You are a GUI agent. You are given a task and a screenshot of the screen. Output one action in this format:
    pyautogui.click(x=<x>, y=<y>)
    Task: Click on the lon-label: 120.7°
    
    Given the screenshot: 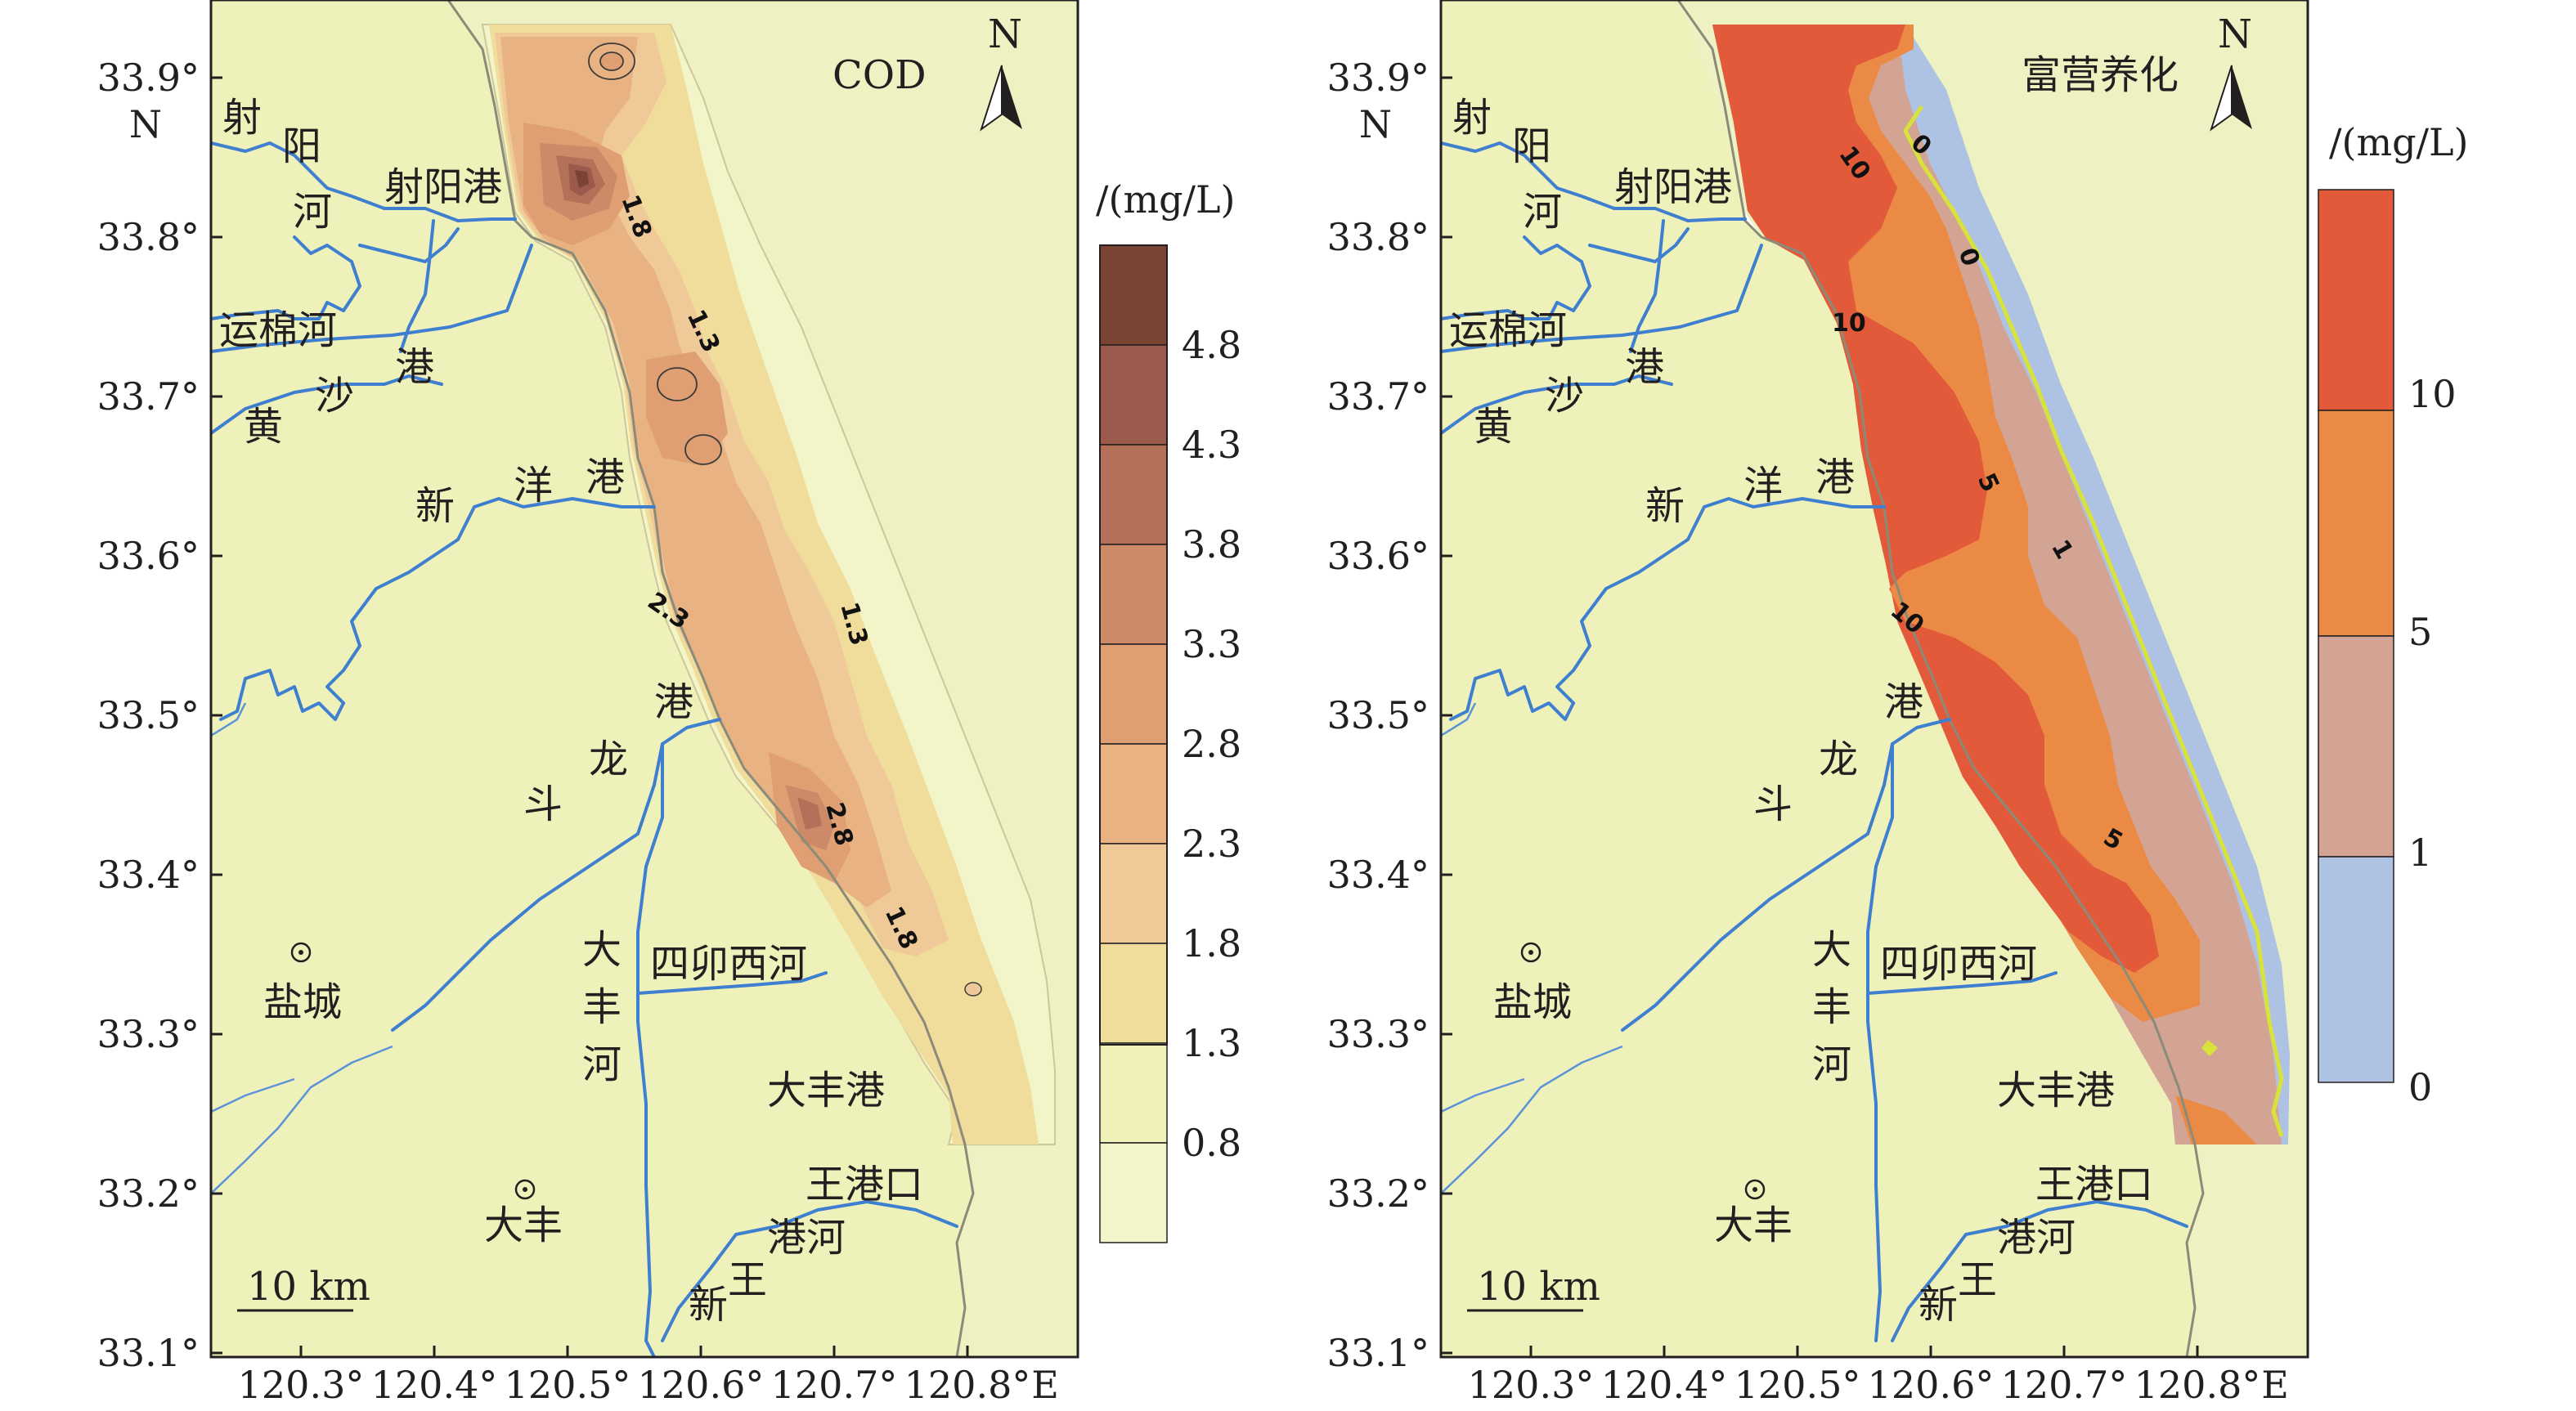 What is the action you would take?
    pyautogui.click(x=834, y=1385)
    